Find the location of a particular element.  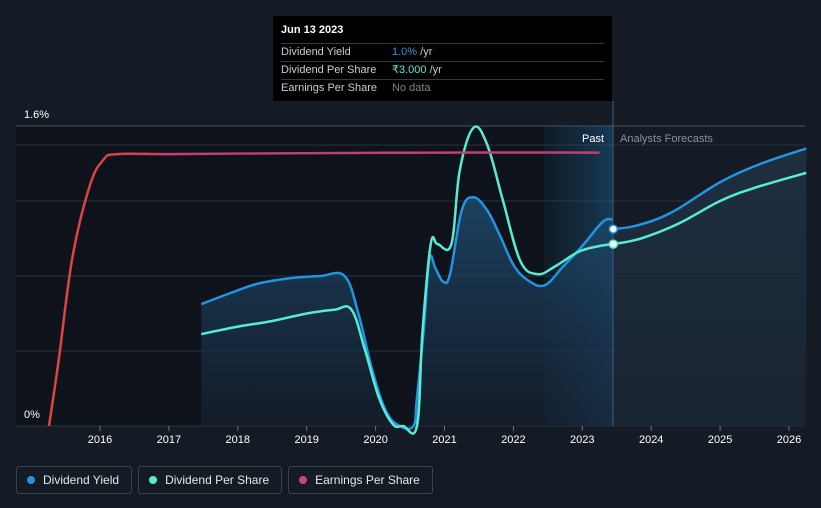

y-tick-label: 1.6% is located at coordinates (36, 115).